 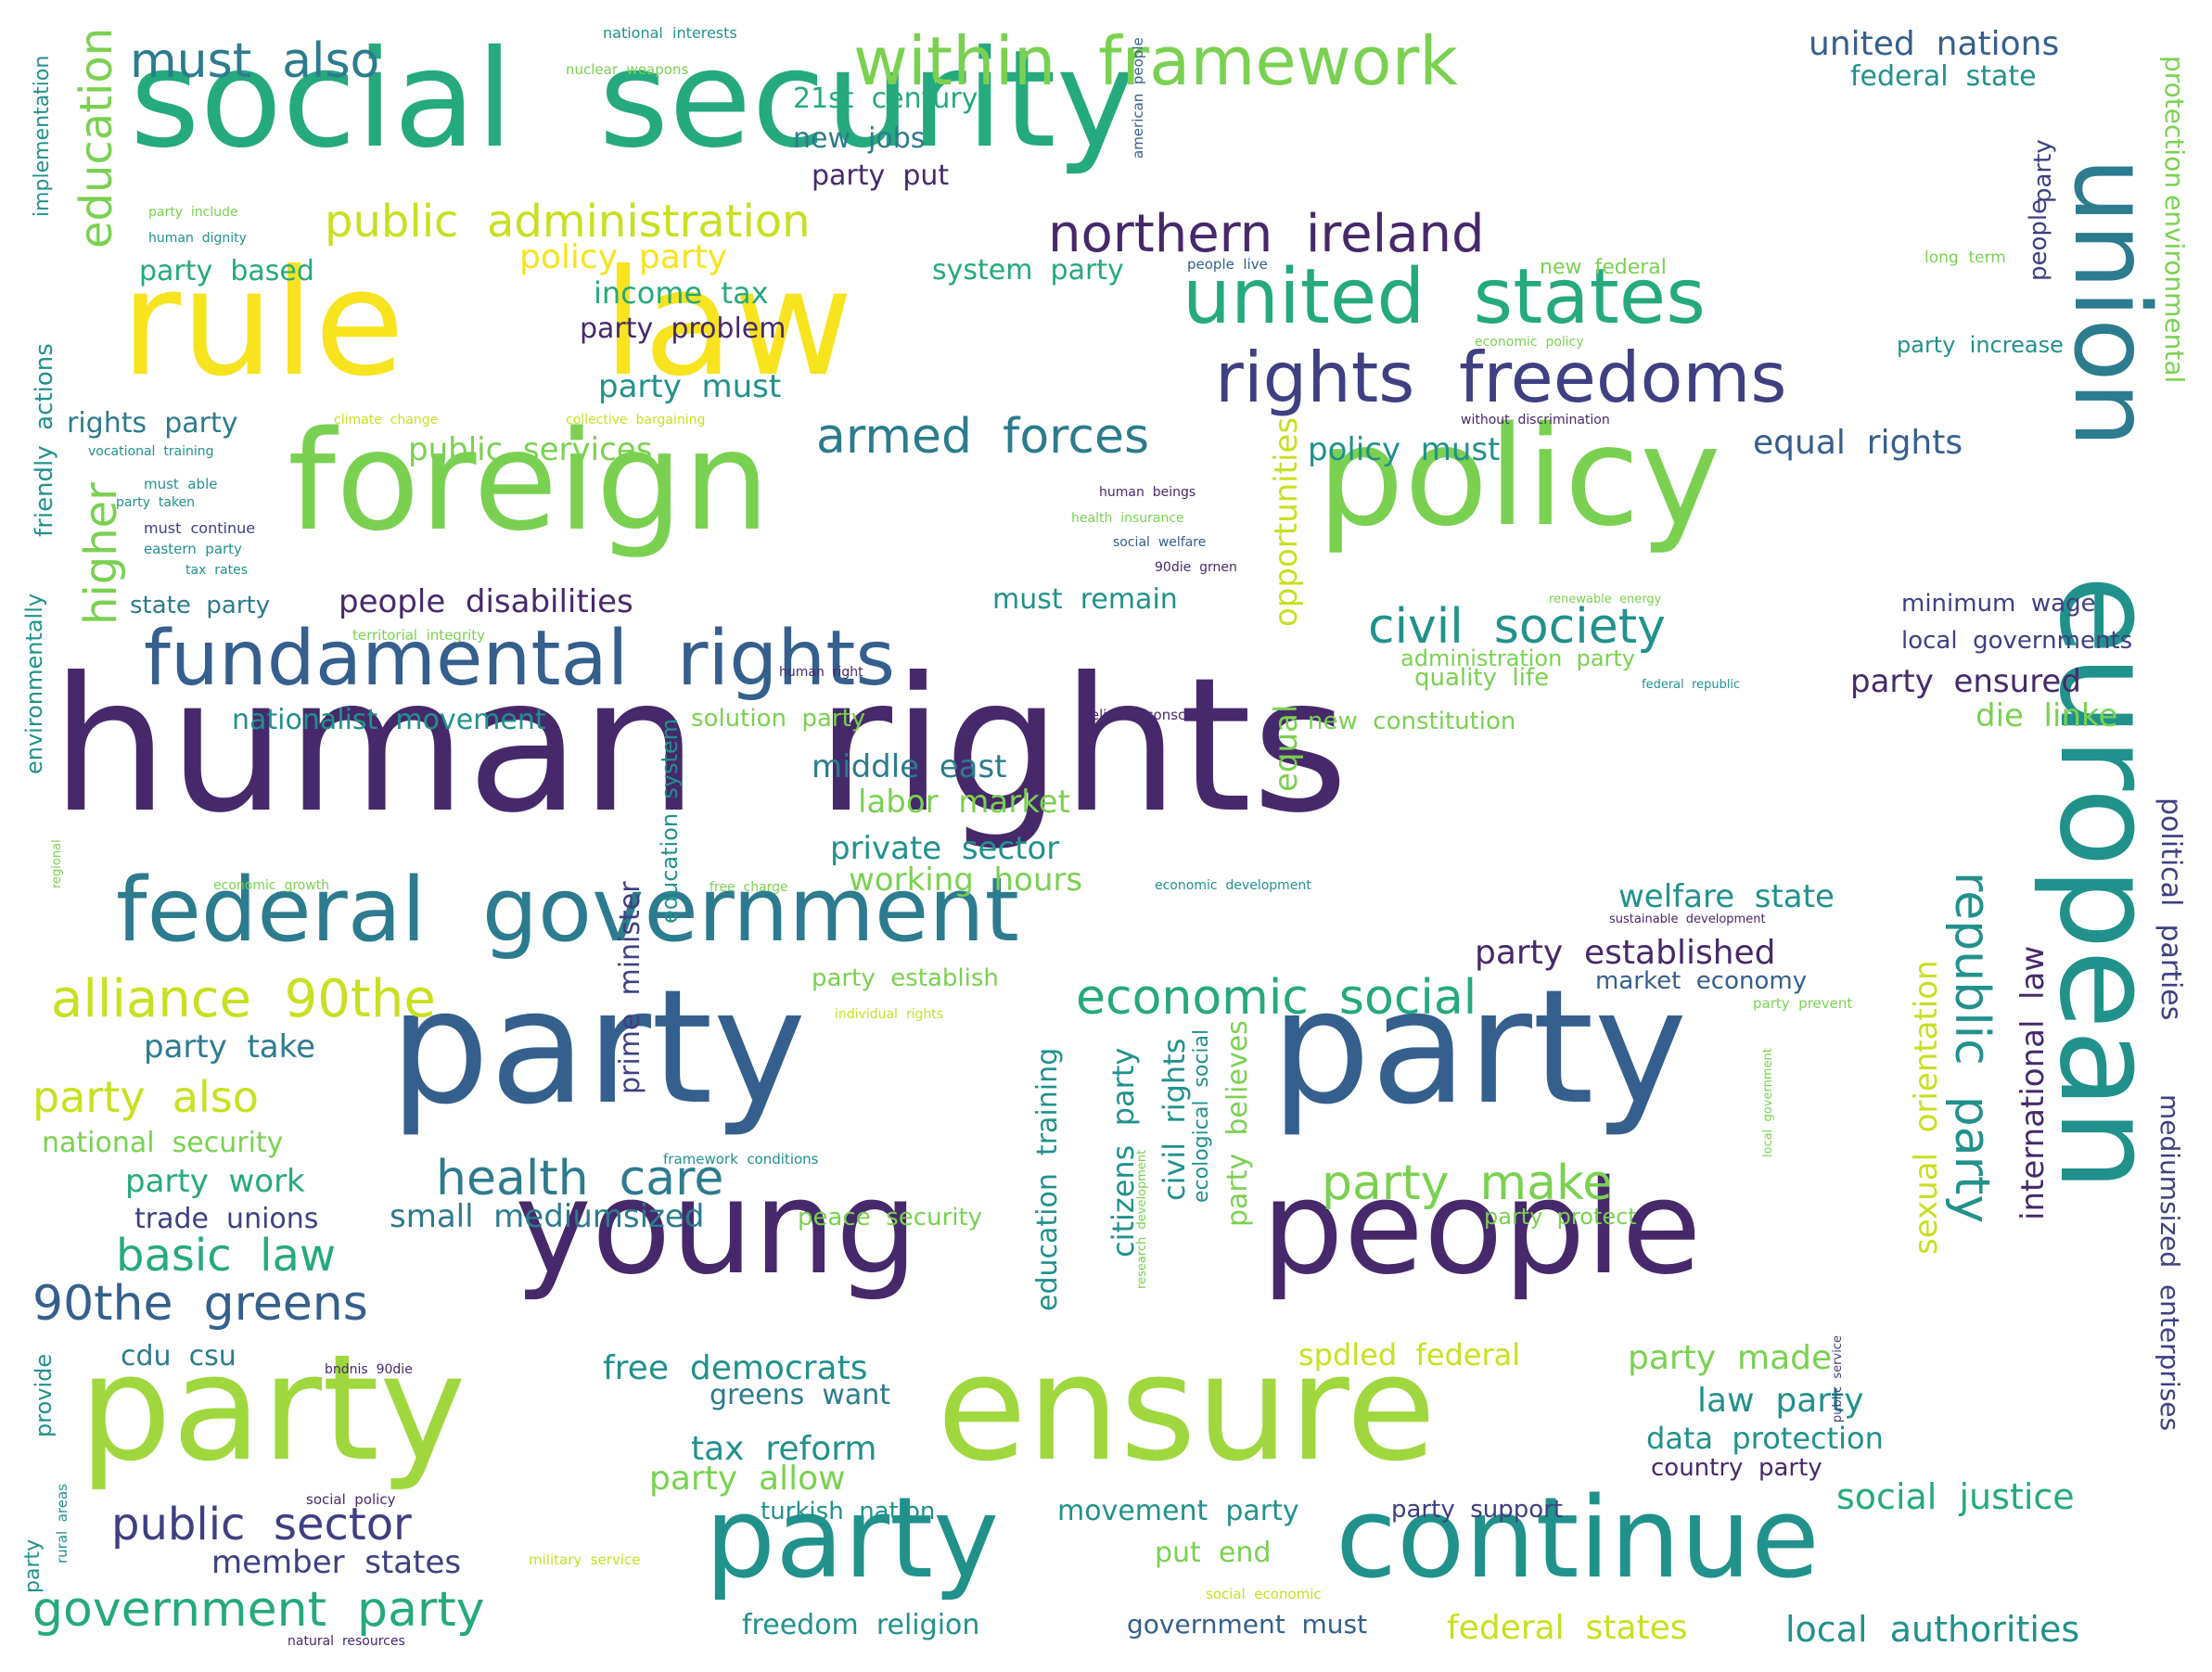 I want to click on word-must-remain: must remain, so click(x=1085, y=600).